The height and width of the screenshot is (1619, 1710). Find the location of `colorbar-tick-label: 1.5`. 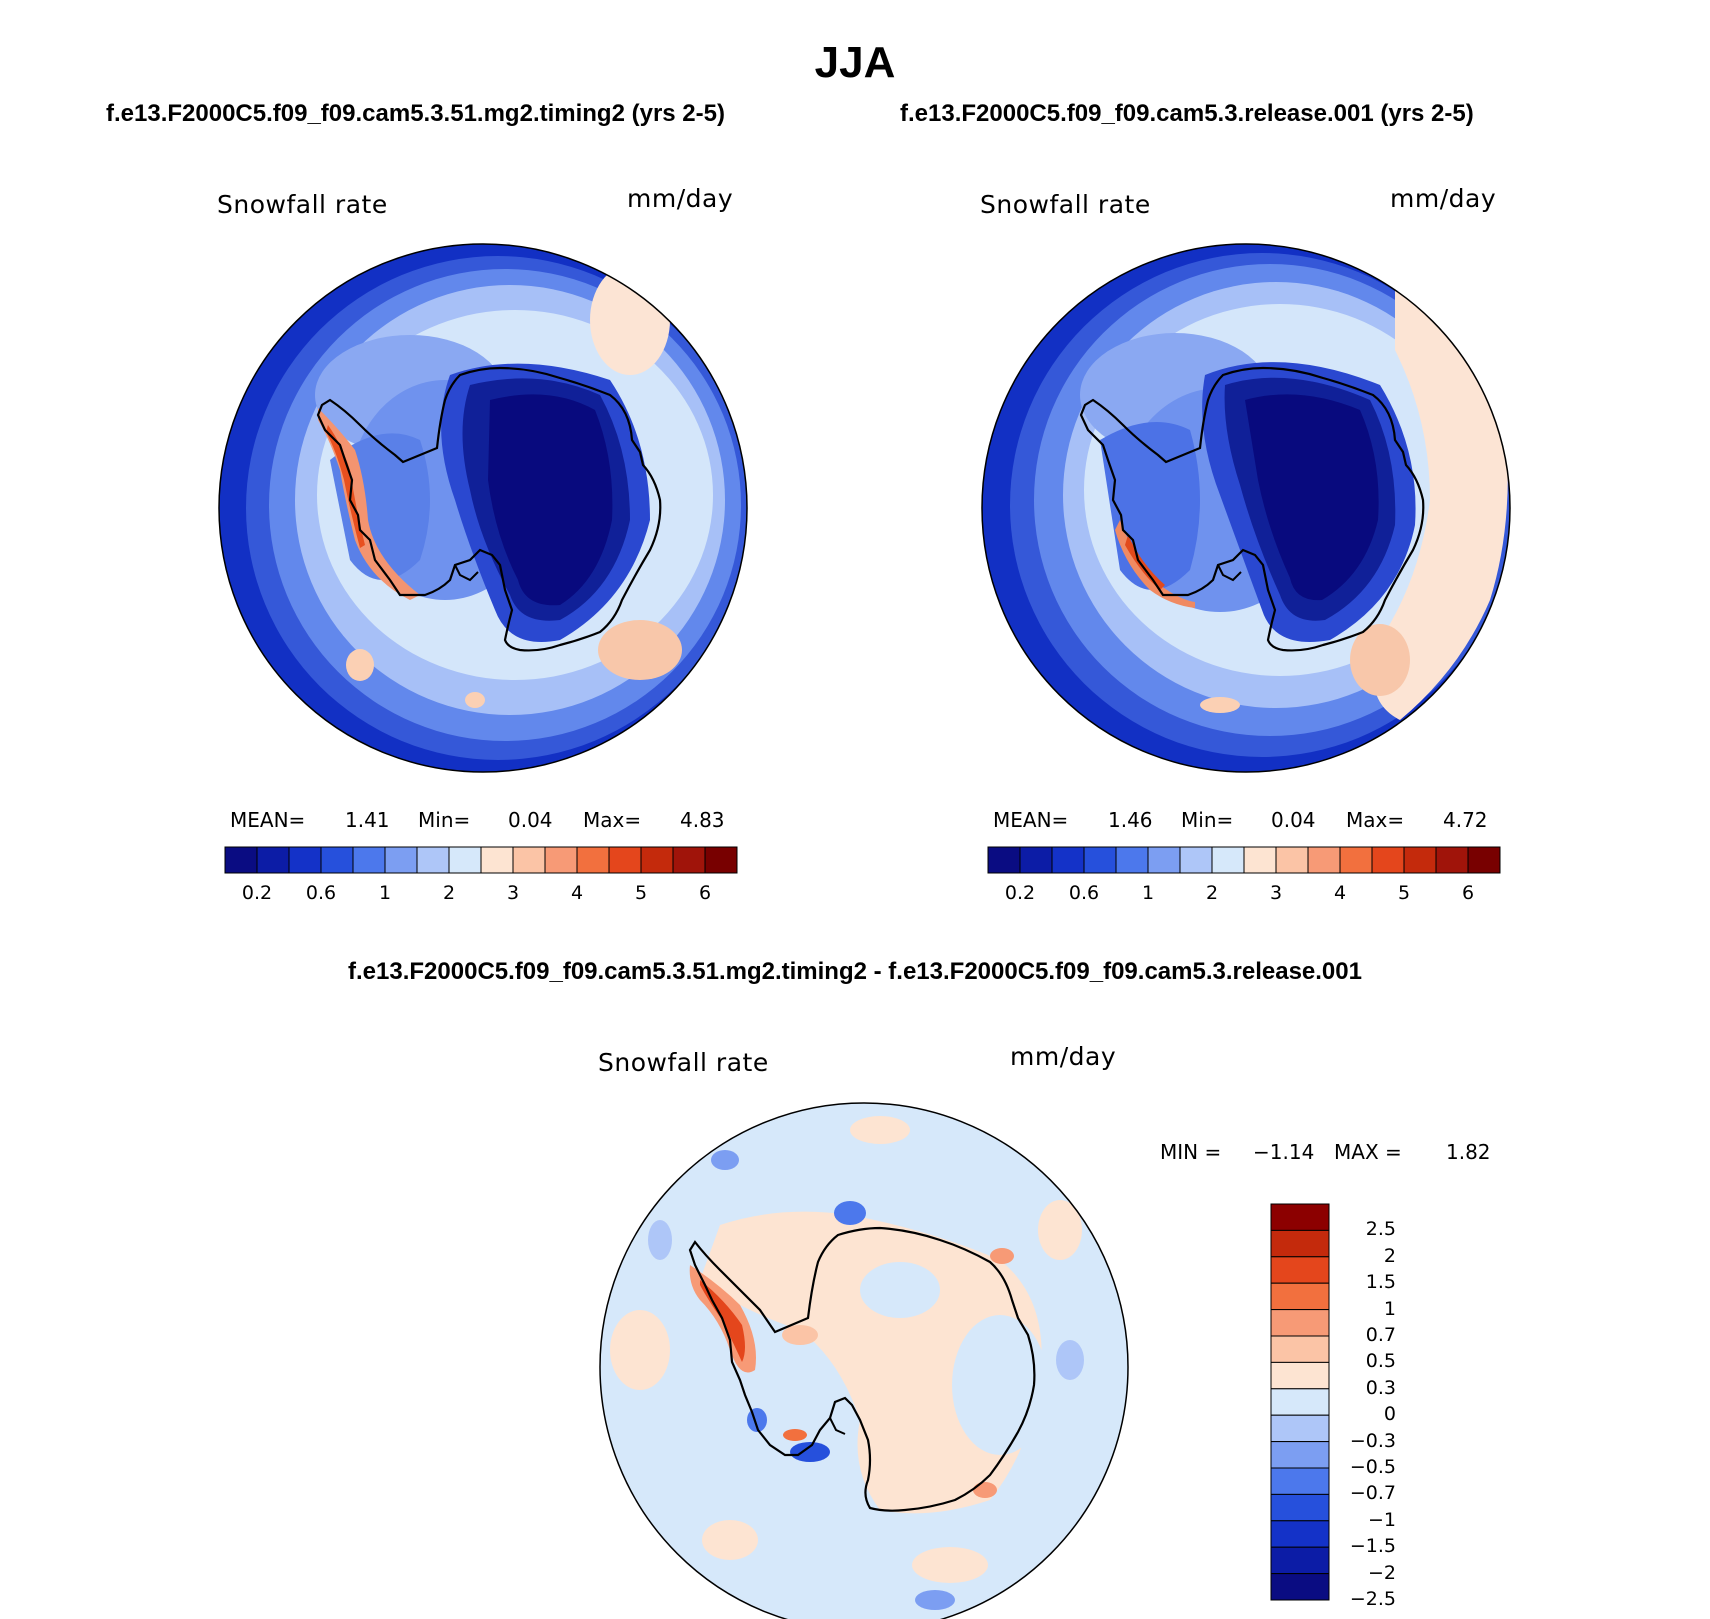

colorbar-tick-label: 1.5 is located at coordinates (1380, 1282).